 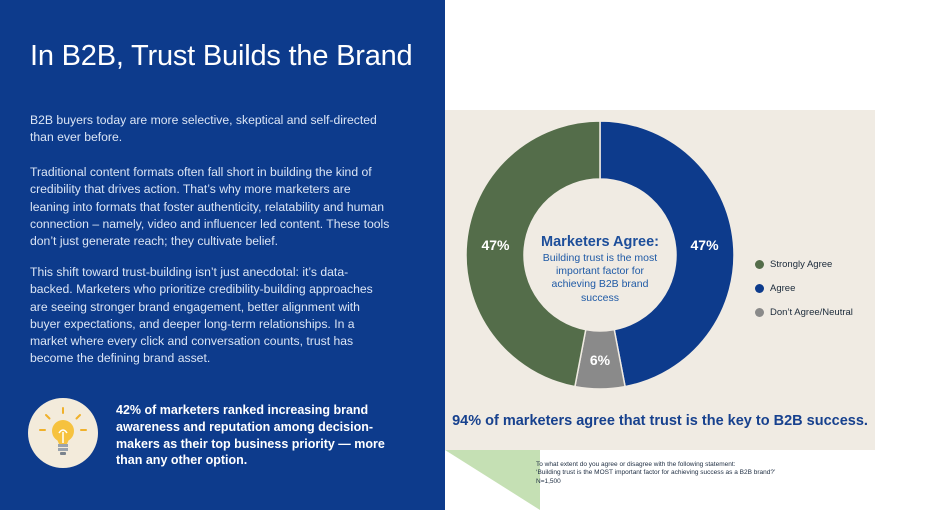 I want to click on lightbulb-badge, so click(x=63, y=433).